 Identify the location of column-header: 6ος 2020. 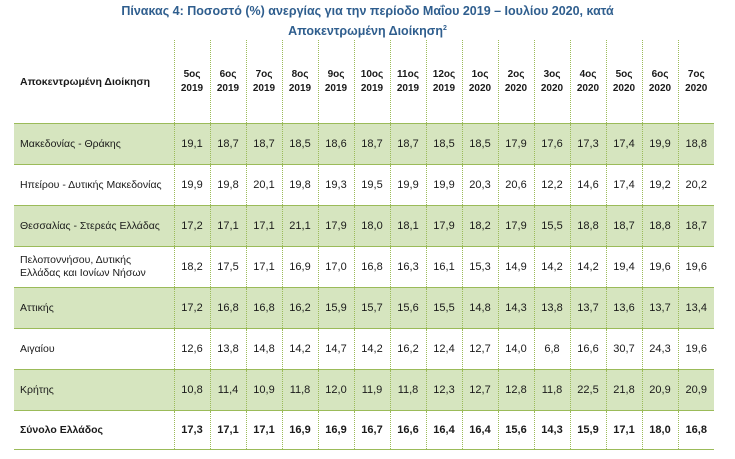
(660, 82).